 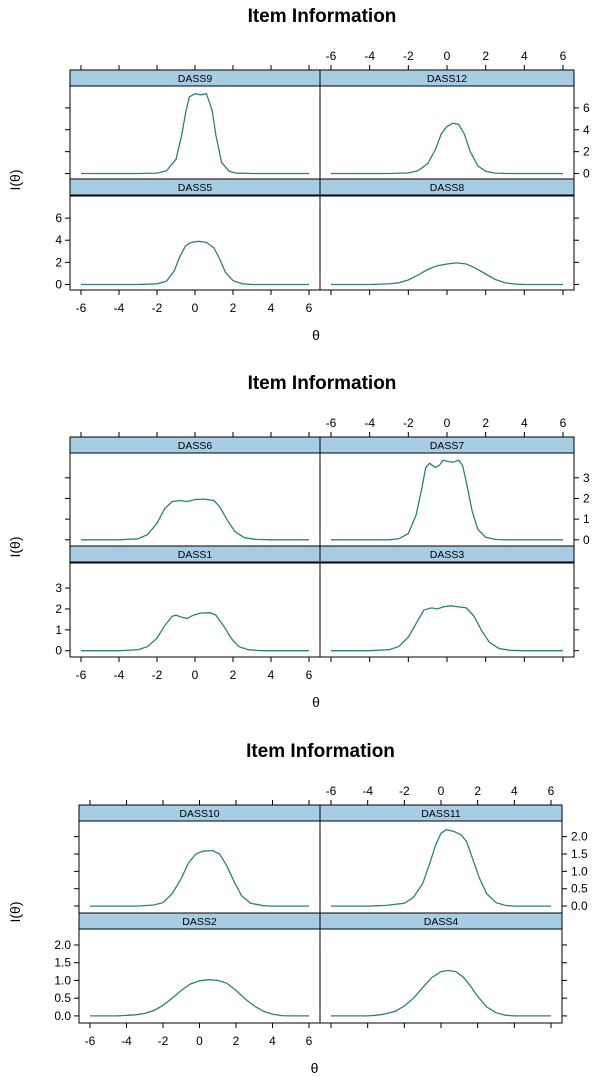 What do you see at coordinates (447, 274) in the screenshot?
I see `information-curve-dass8` at bounding box center [447, 274].